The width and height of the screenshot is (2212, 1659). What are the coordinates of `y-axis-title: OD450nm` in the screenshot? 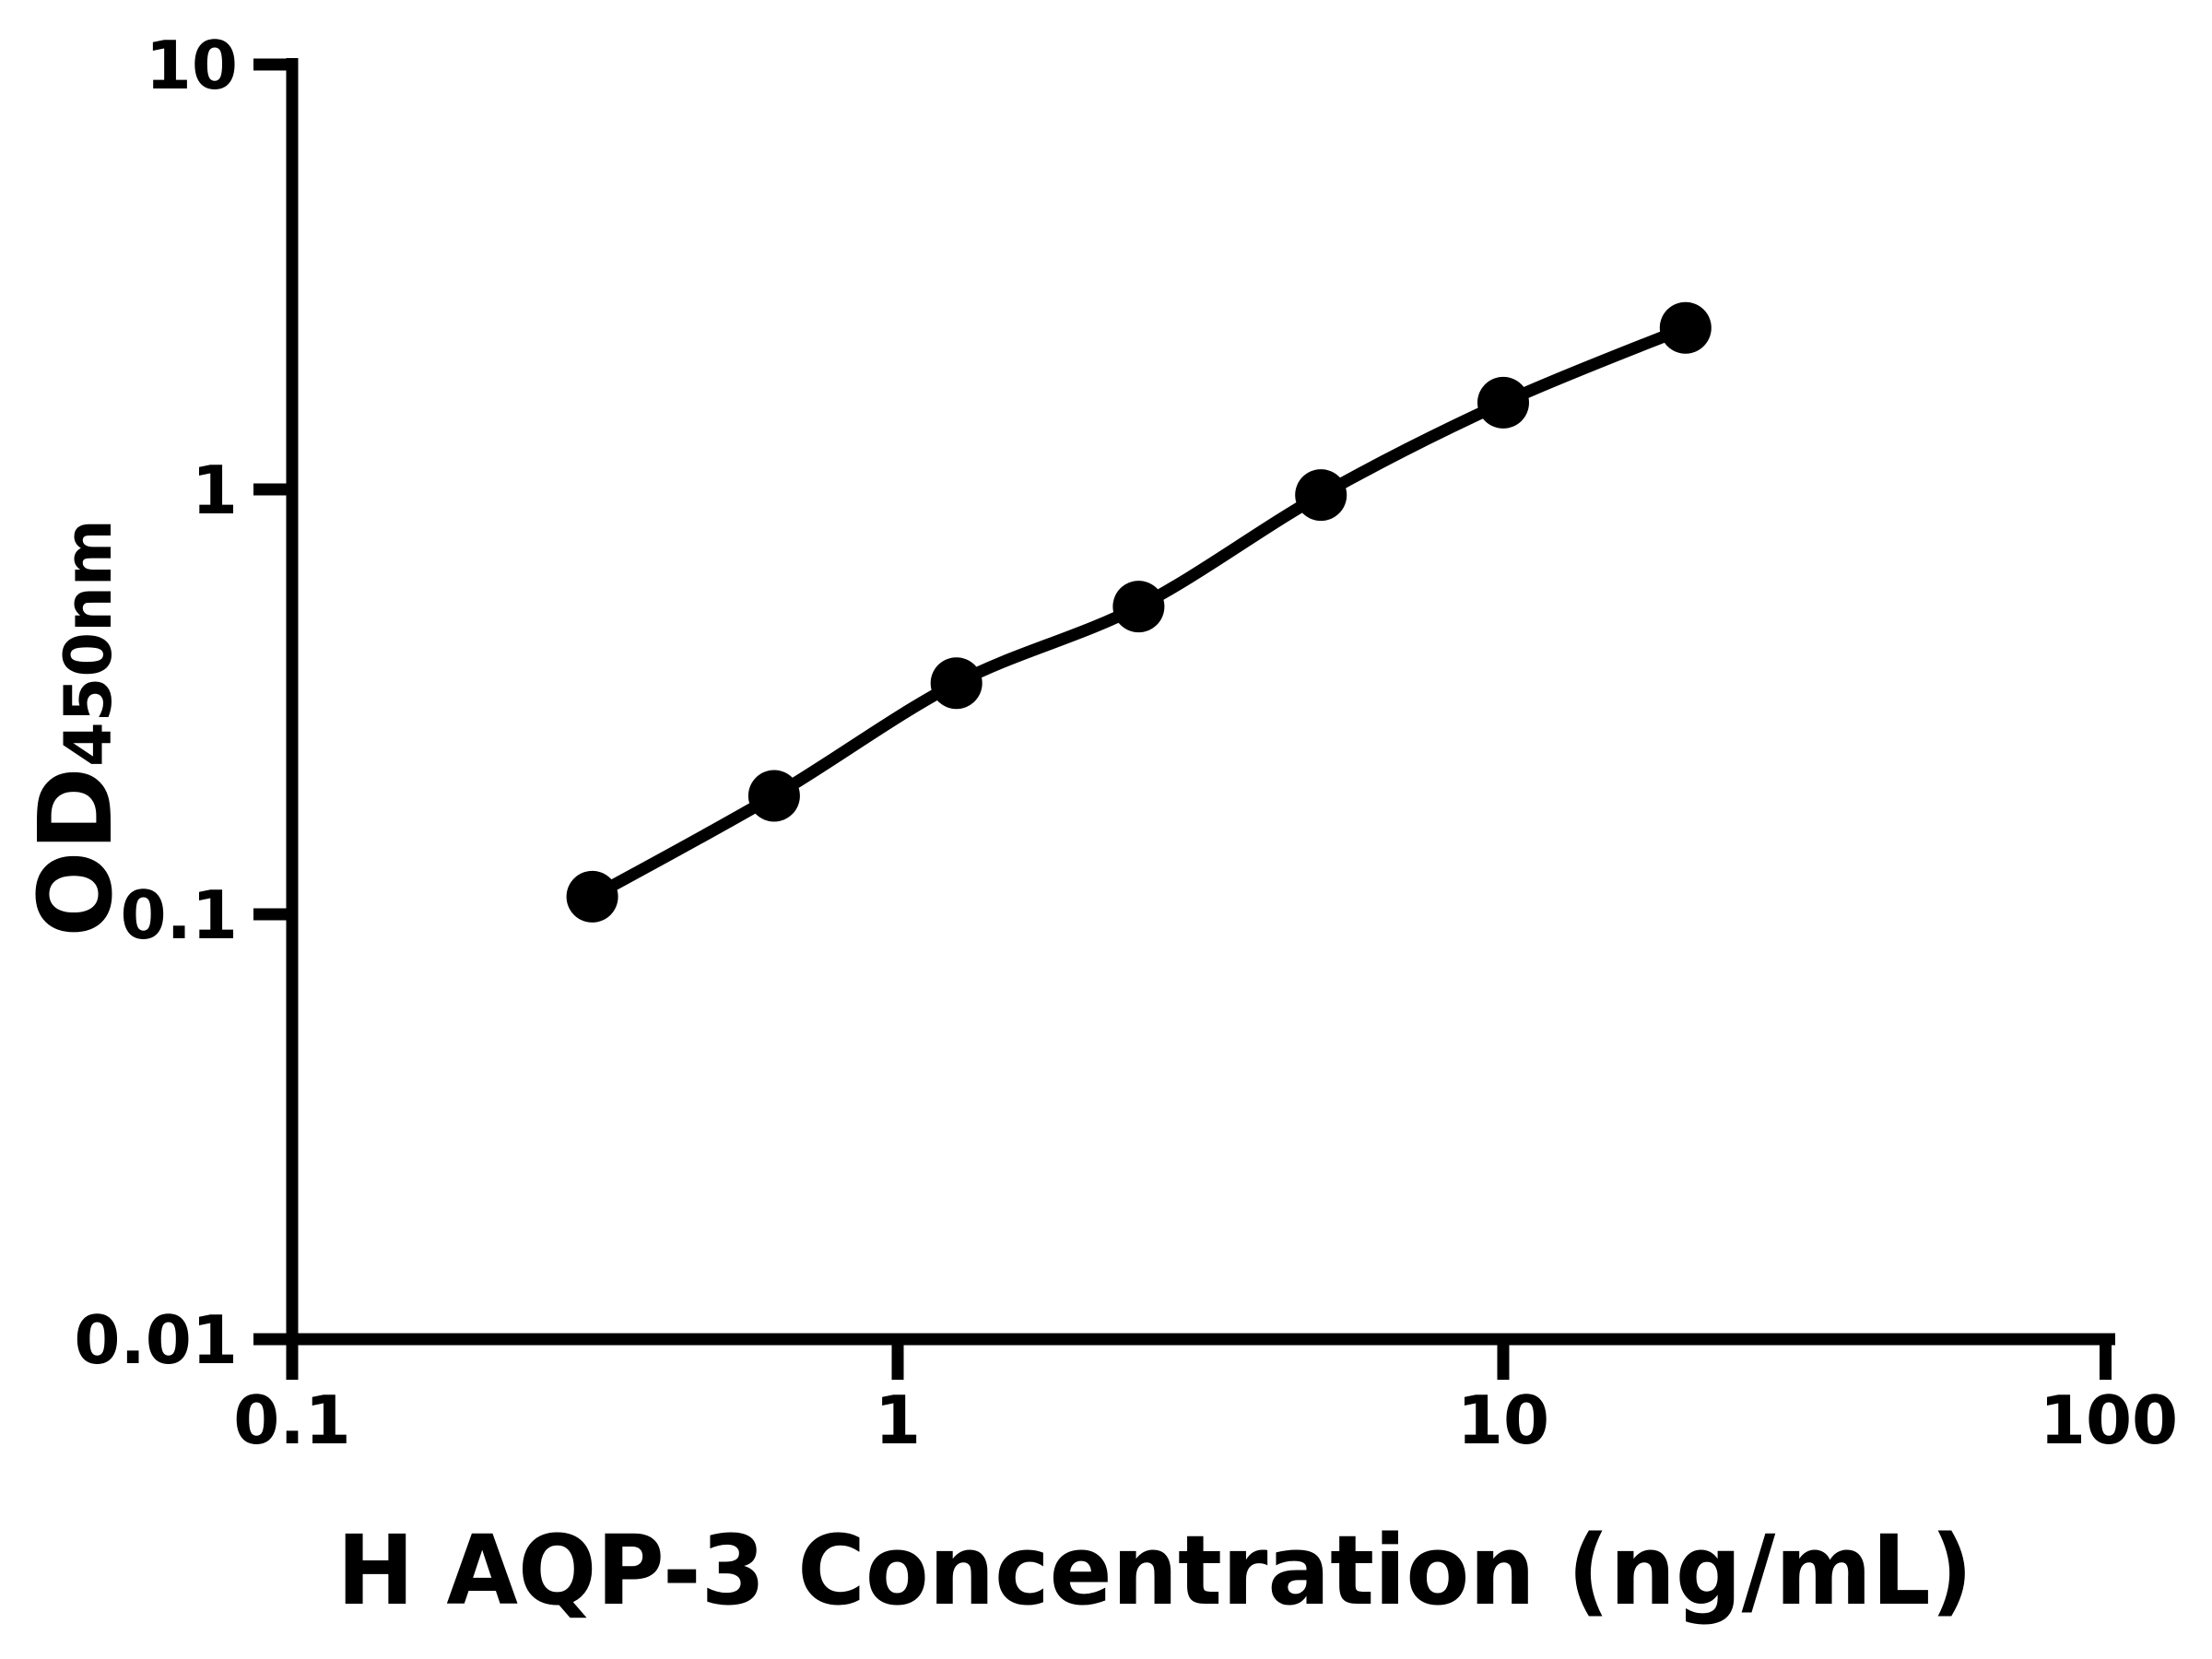 It's located at (76, 728).